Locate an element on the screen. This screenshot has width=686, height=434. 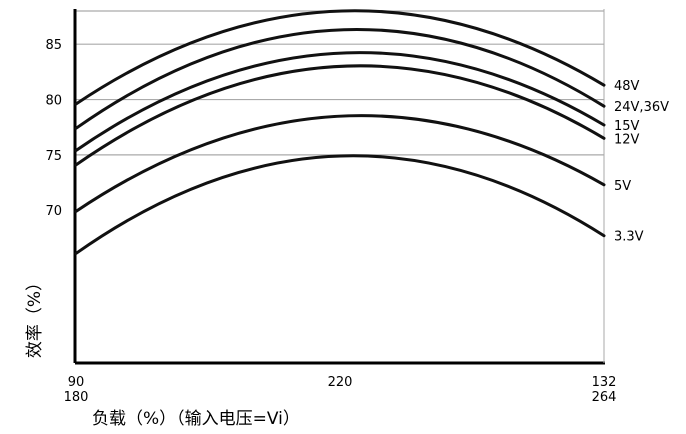
x-tick-label: 180 is located at coordinates (76, 397).